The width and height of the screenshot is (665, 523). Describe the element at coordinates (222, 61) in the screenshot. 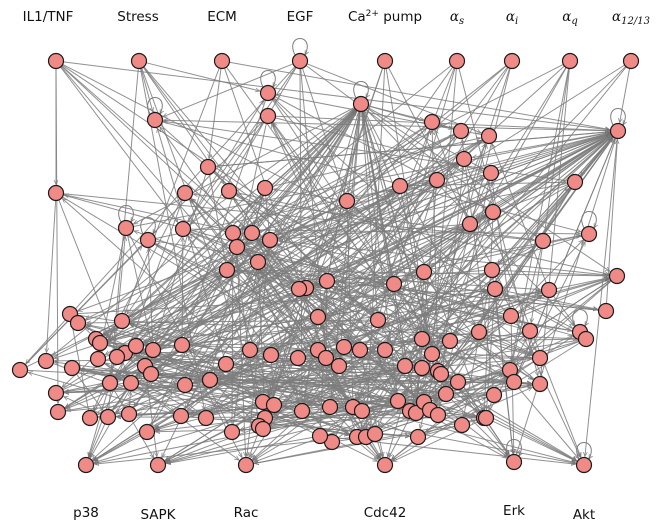

I see `input-node-ecm` at that location.